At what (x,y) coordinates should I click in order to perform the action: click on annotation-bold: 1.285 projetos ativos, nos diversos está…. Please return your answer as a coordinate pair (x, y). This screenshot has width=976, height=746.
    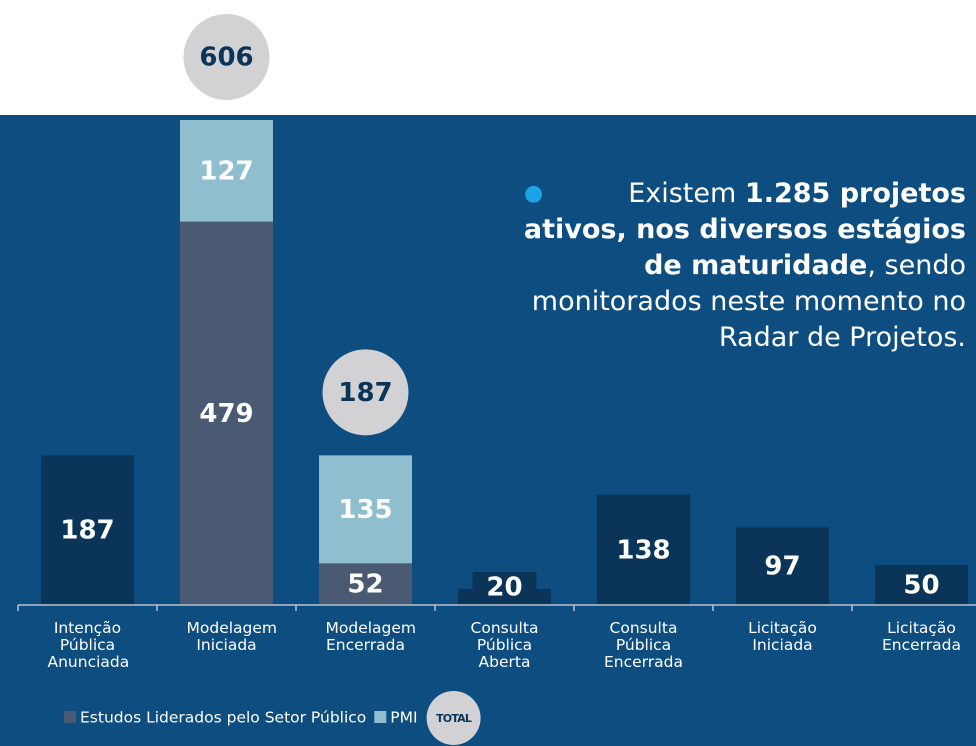
    Looking at the image, I should click on (744, 229).